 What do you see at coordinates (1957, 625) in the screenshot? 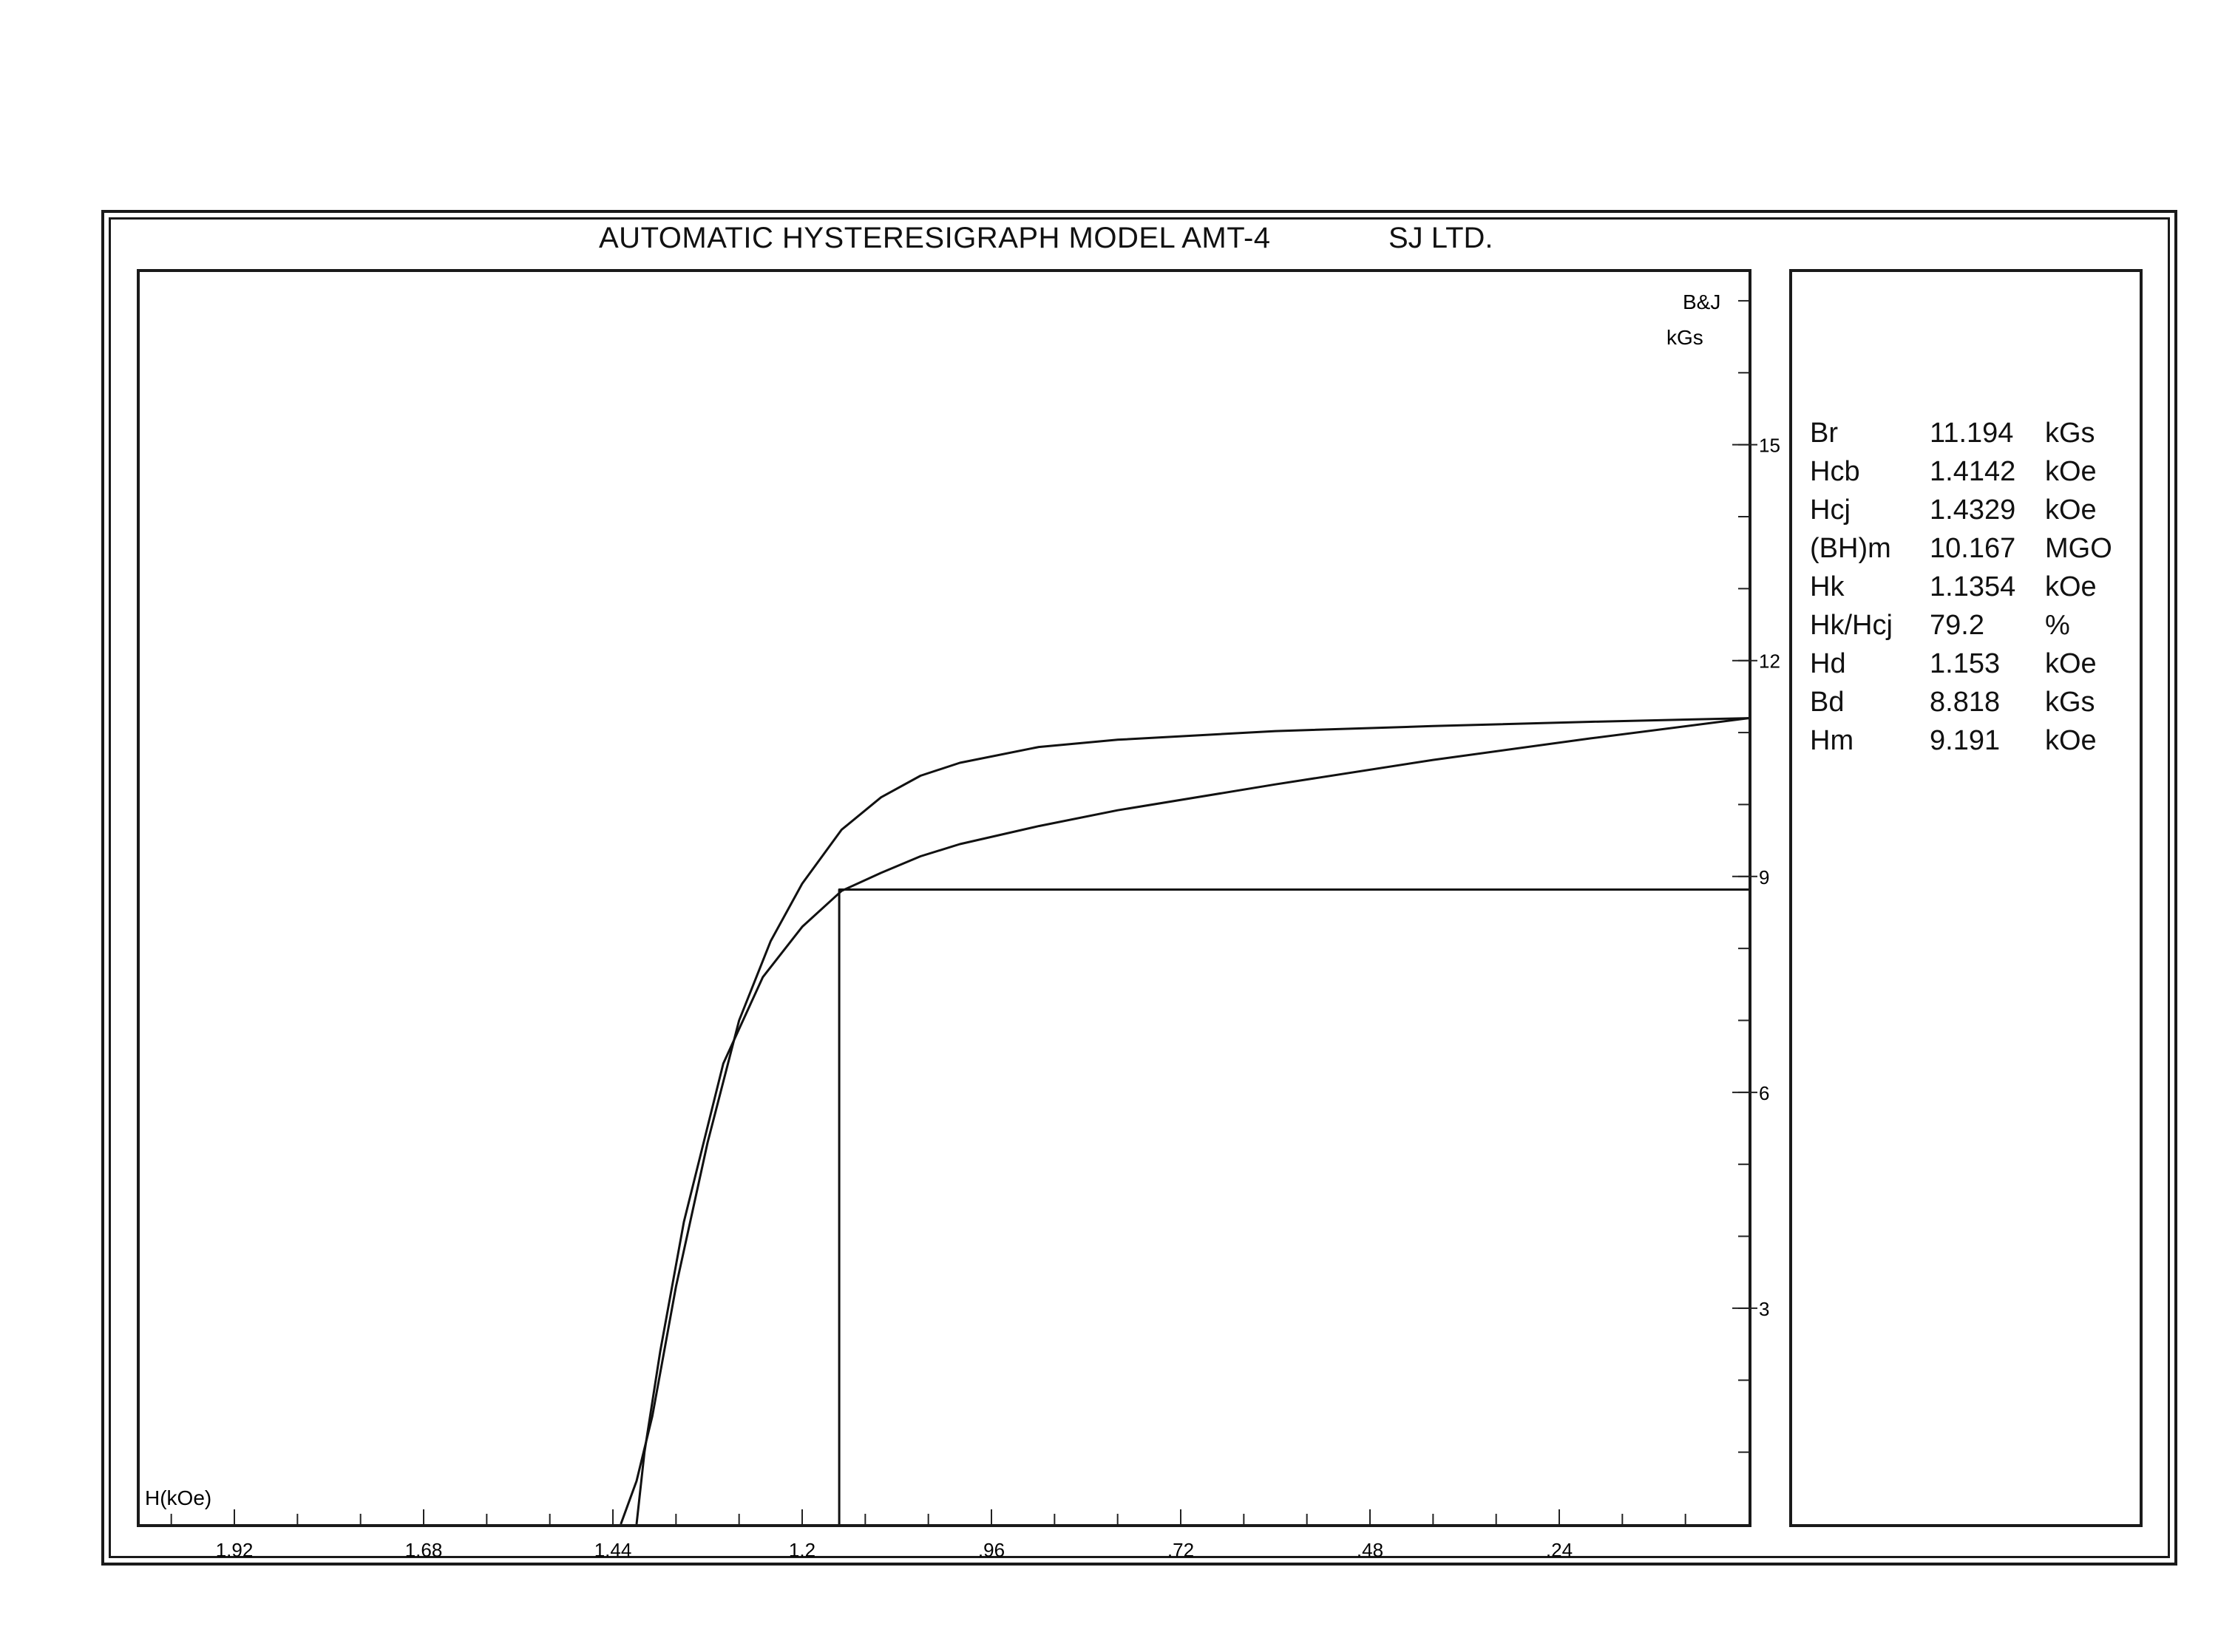
I see `result-value: 79.2` at bounding box center [1957, 625].